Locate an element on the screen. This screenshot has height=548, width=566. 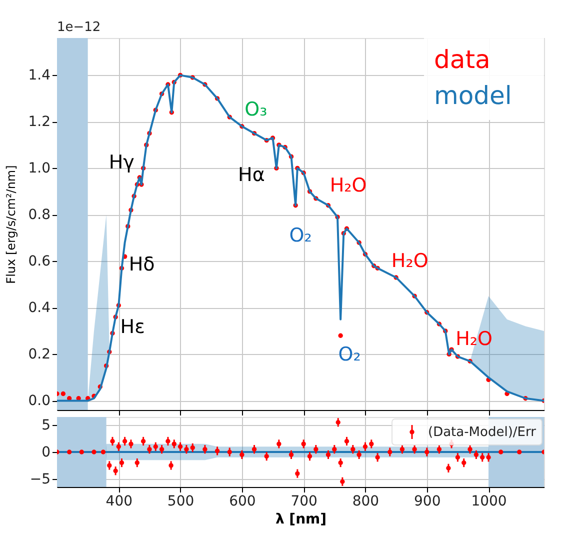
legend-label: (Data-Model)/Err is located at coordinates (482, 432).